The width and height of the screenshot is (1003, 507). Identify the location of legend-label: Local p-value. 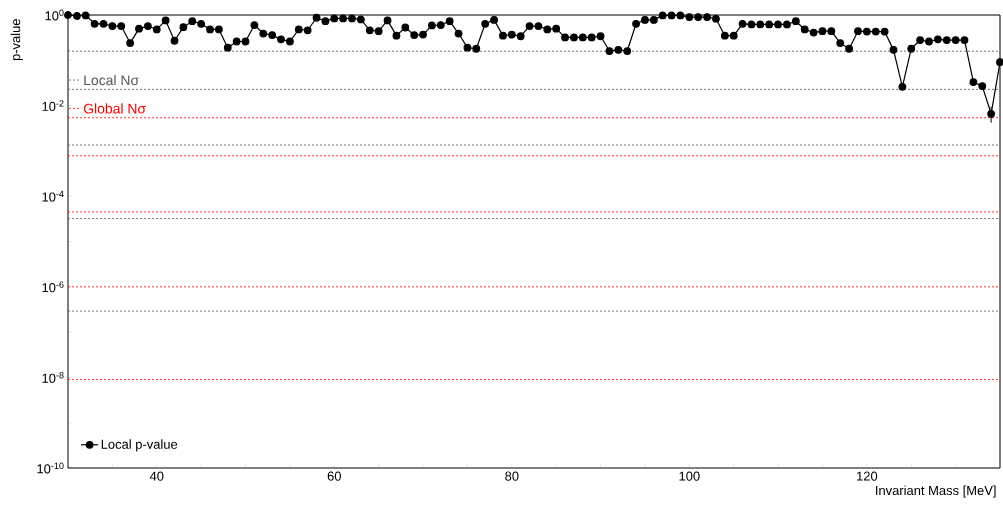
(139, 445).